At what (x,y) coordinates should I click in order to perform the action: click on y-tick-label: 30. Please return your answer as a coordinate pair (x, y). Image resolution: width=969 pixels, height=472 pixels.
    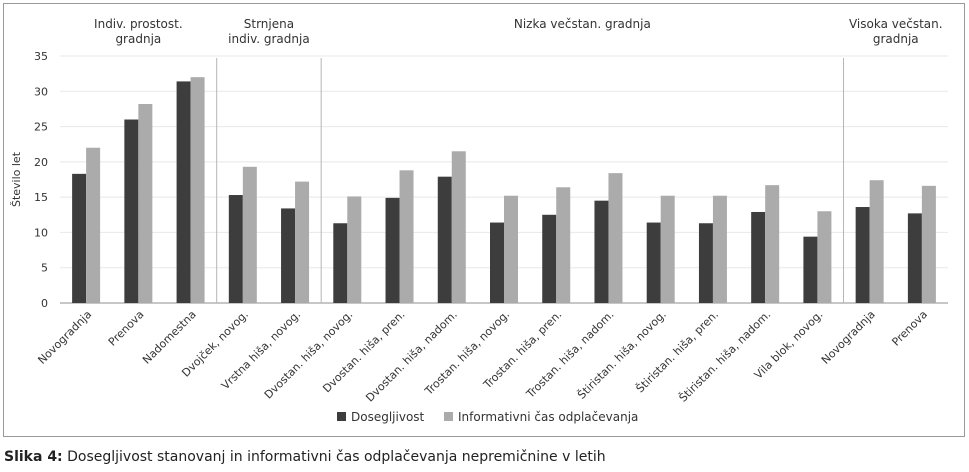
    Looking at the image, I should click on (41, 91).